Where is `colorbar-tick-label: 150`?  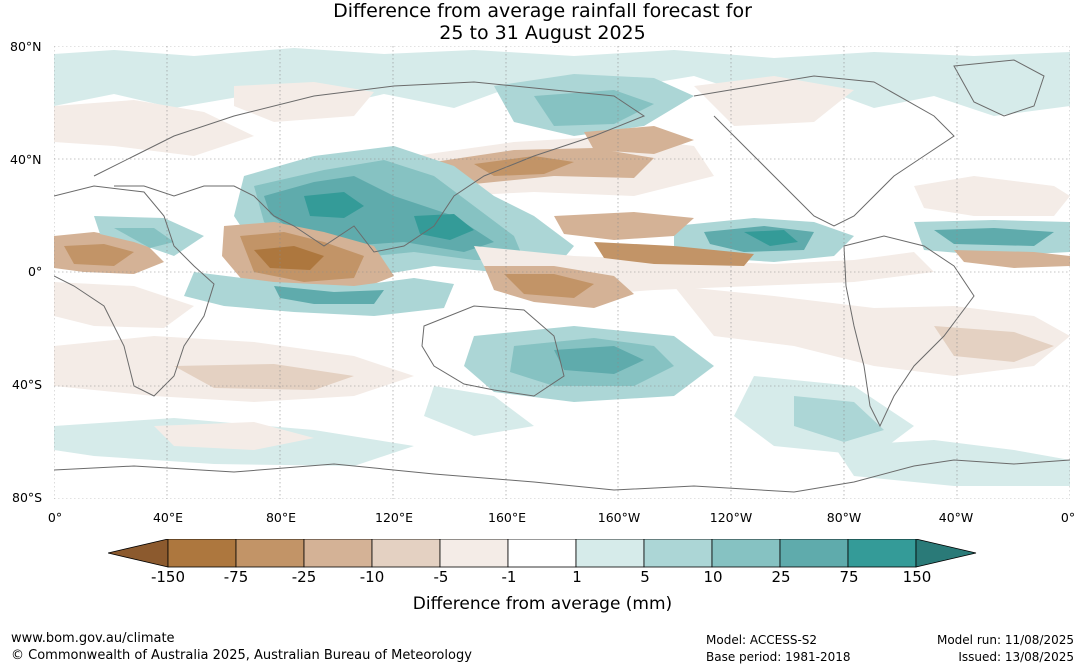 colorbar-tick-label: 150 is located at coordinates (917, 577).